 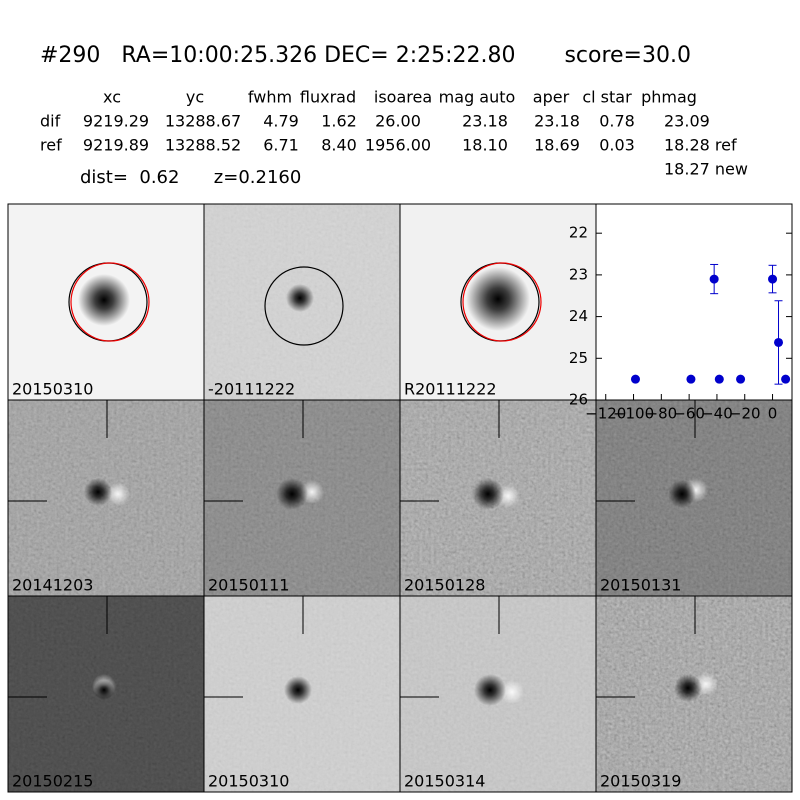 I want to click on x-tick-label: −60, so click(x=689, y=414).